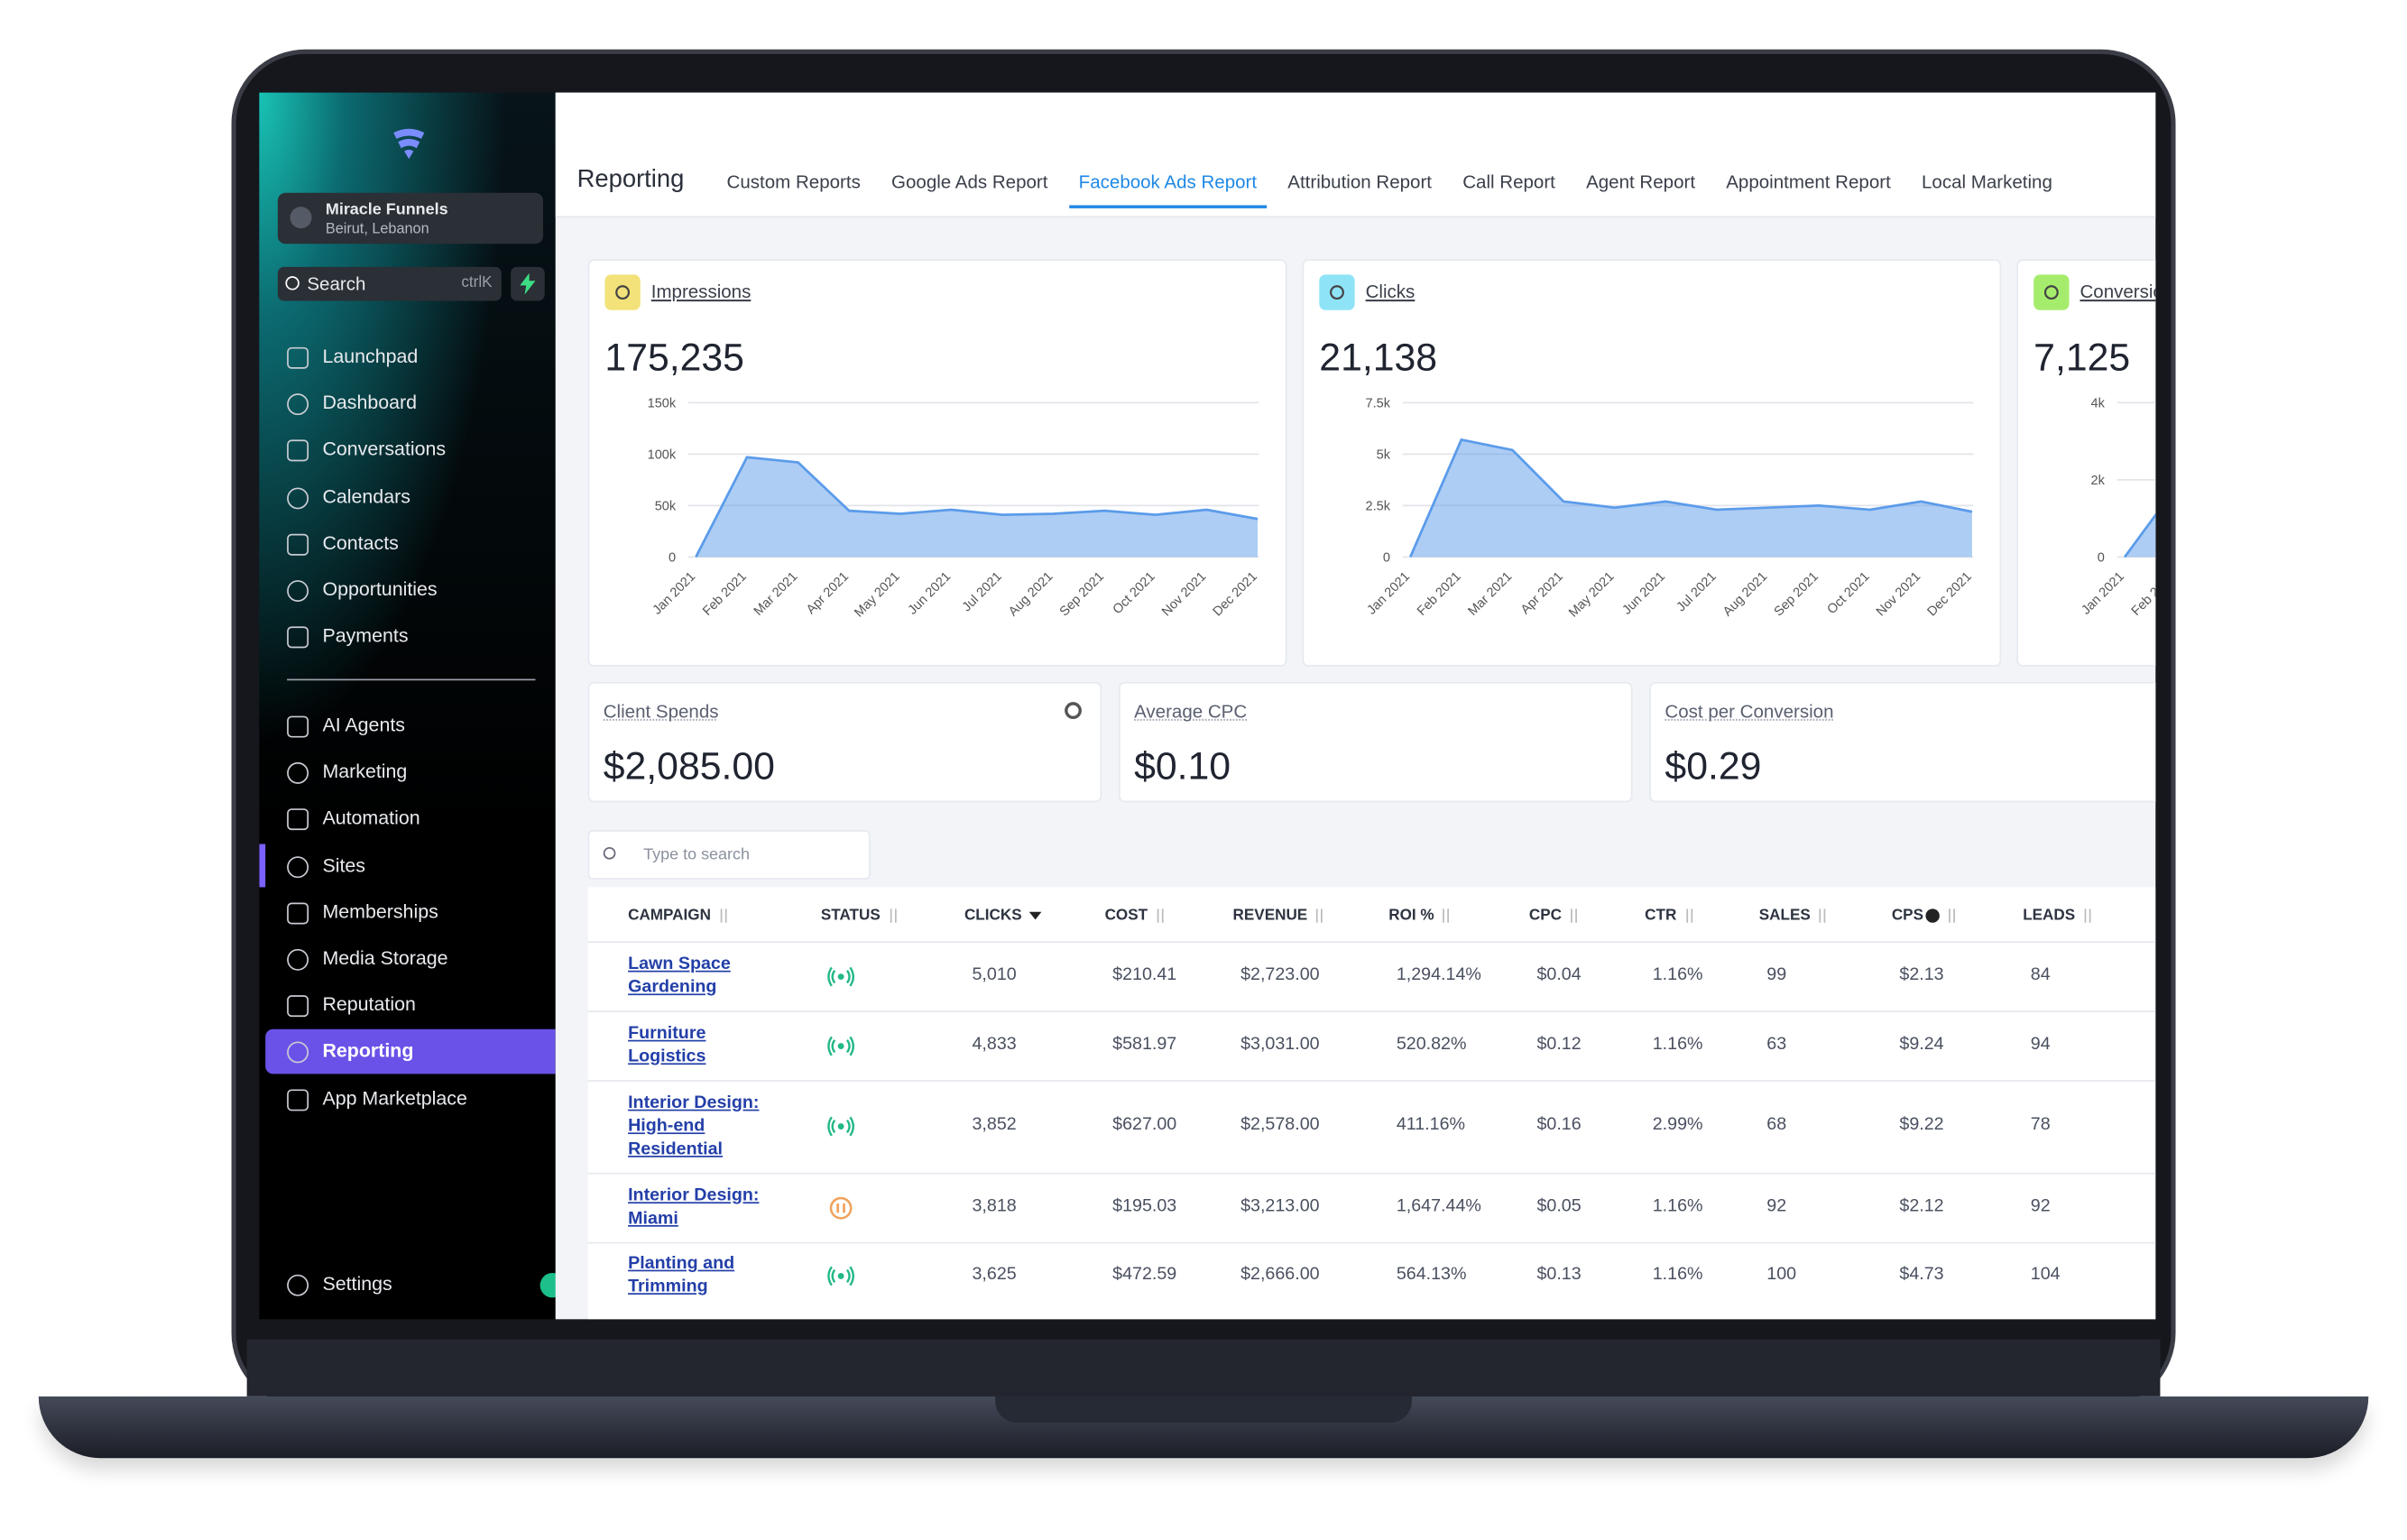  Describe the element at coordinates (1168, 206) in the screenshot. I see `tab-underline` at that location.